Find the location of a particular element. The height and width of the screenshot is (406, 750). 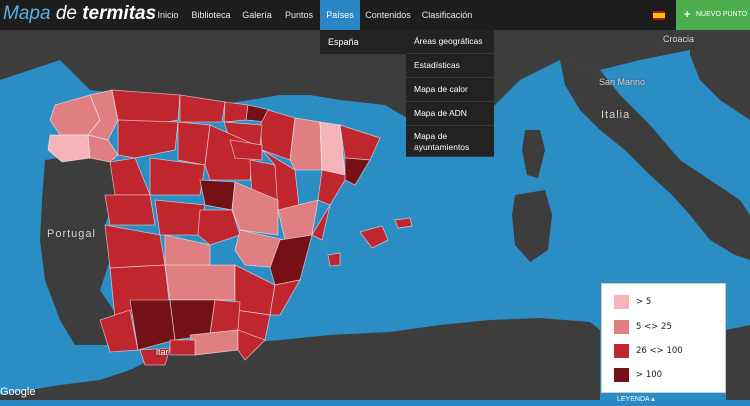

province-leon is located at coordinates (148, 139).